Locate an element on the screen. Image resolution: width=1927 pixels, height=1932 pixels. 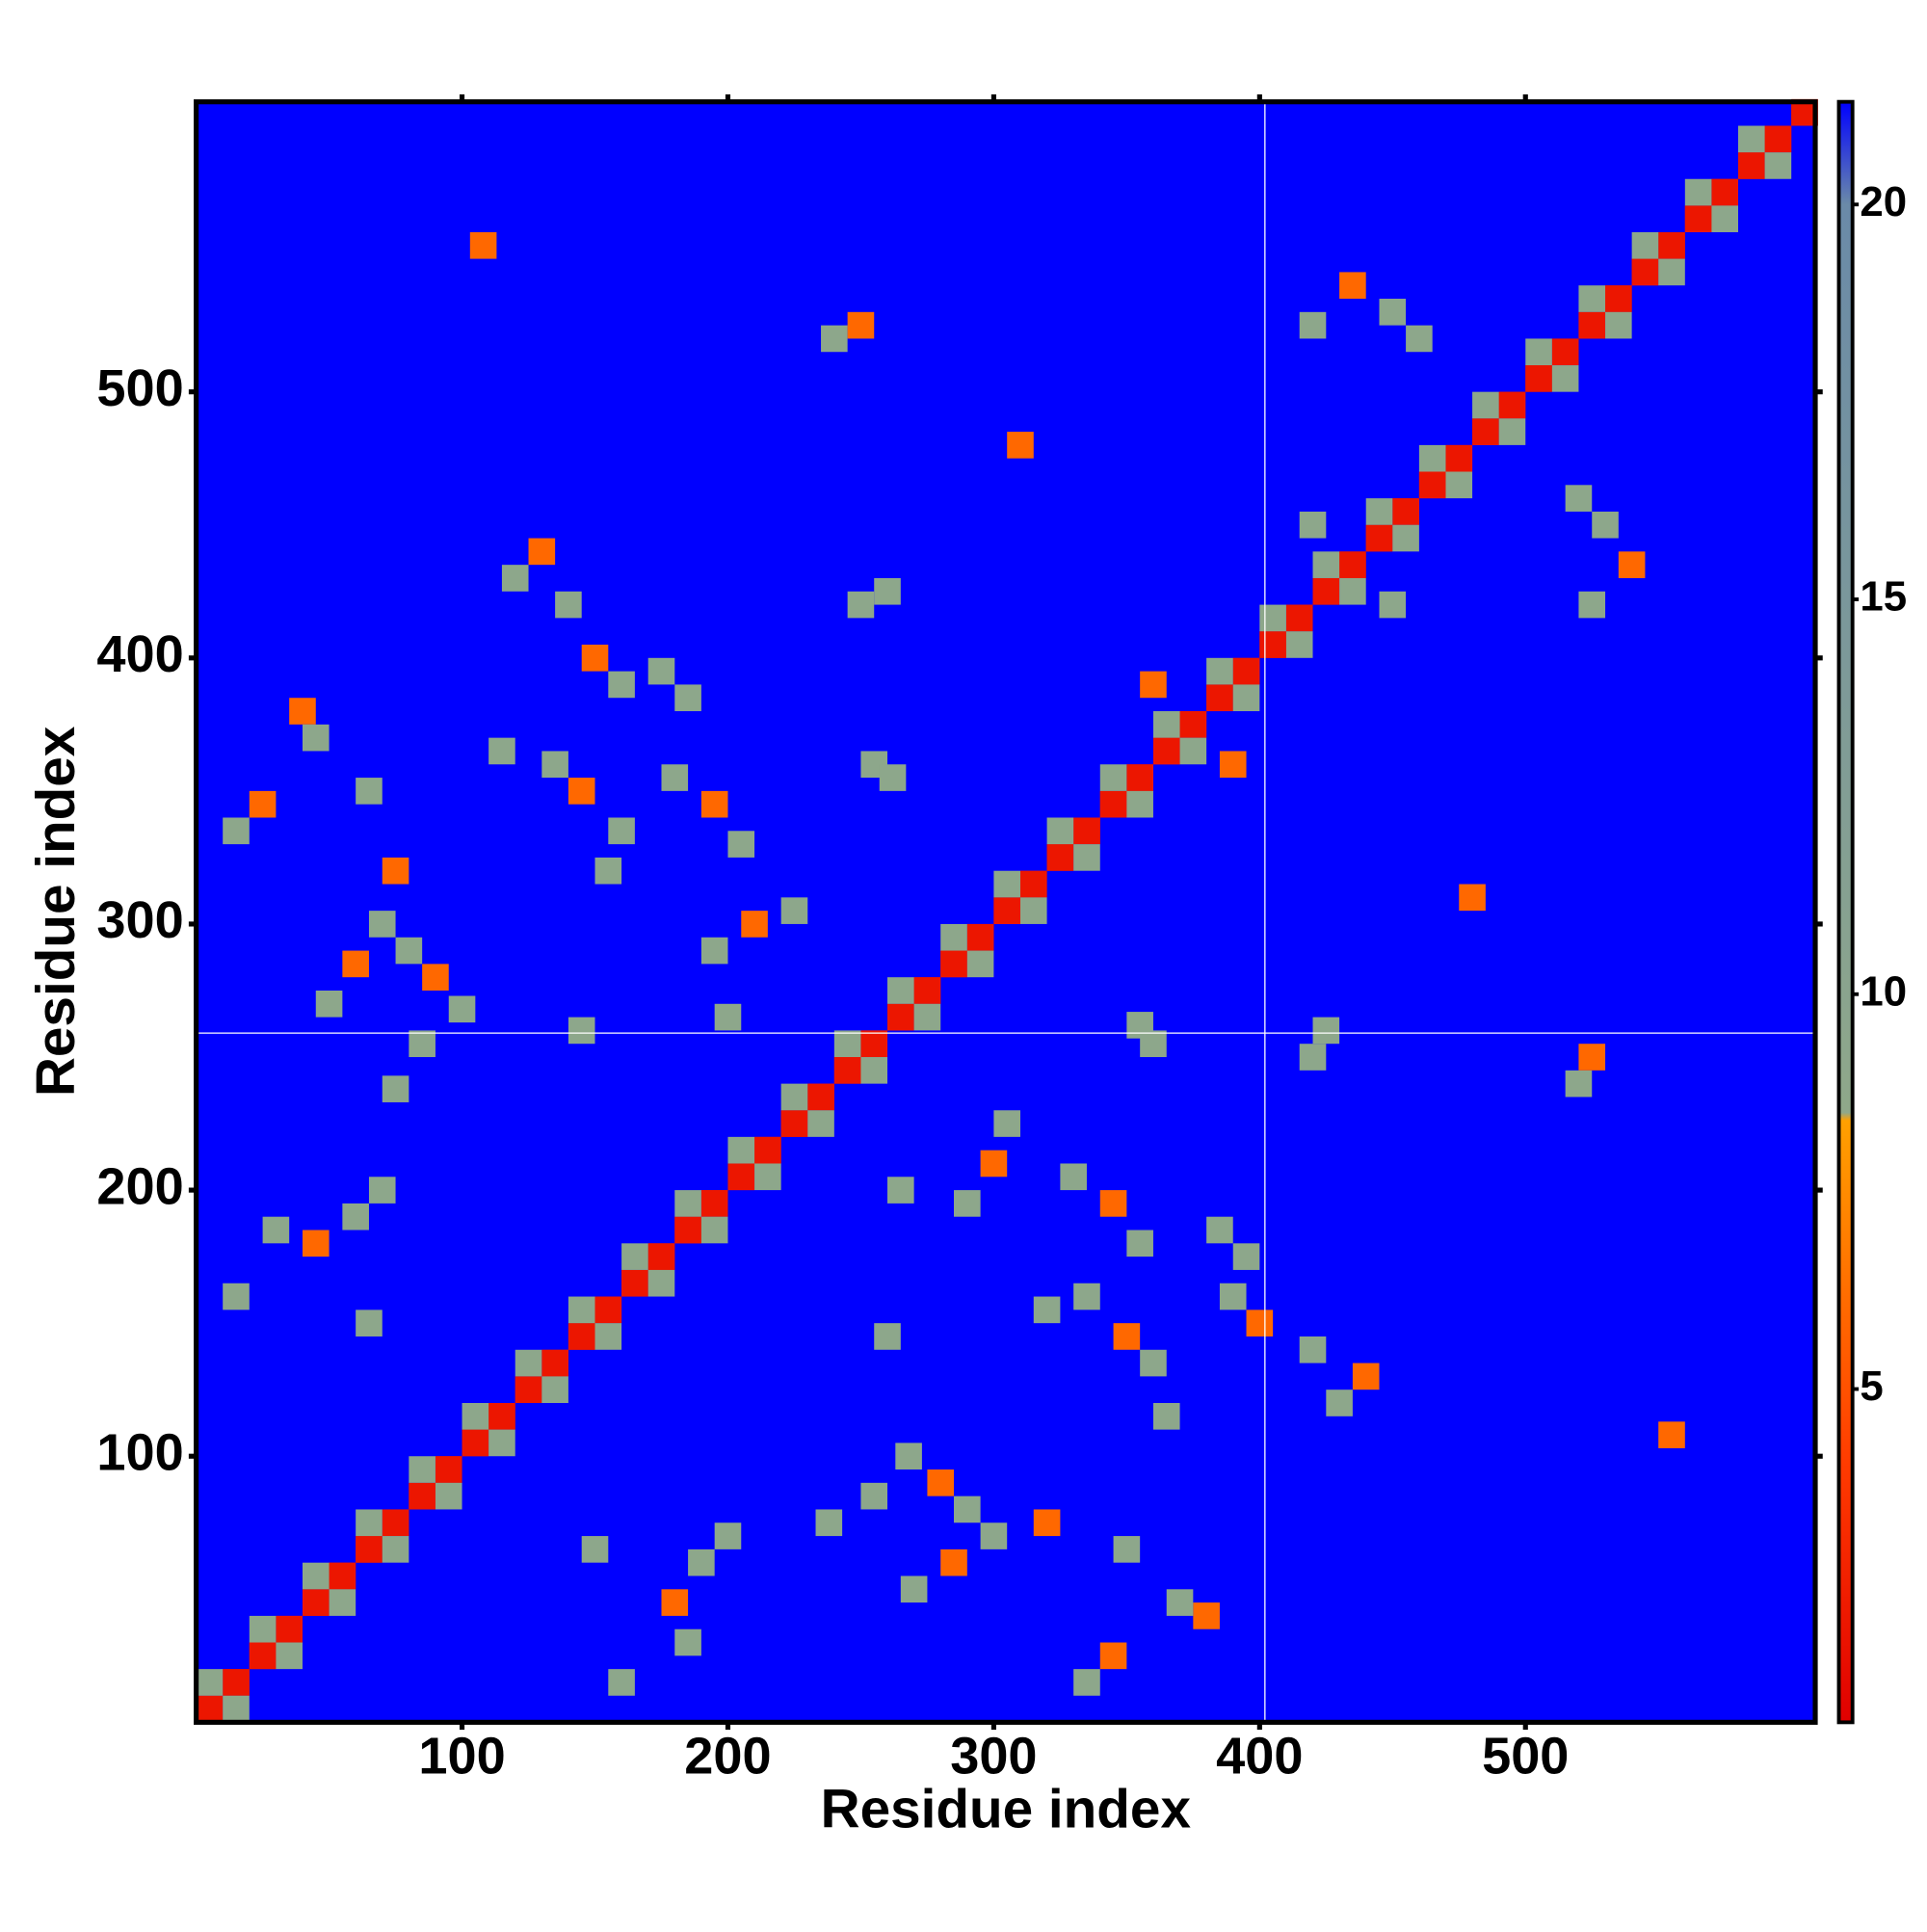
colorbar-tick-label: 10 is located at coordinates (1883, 991).